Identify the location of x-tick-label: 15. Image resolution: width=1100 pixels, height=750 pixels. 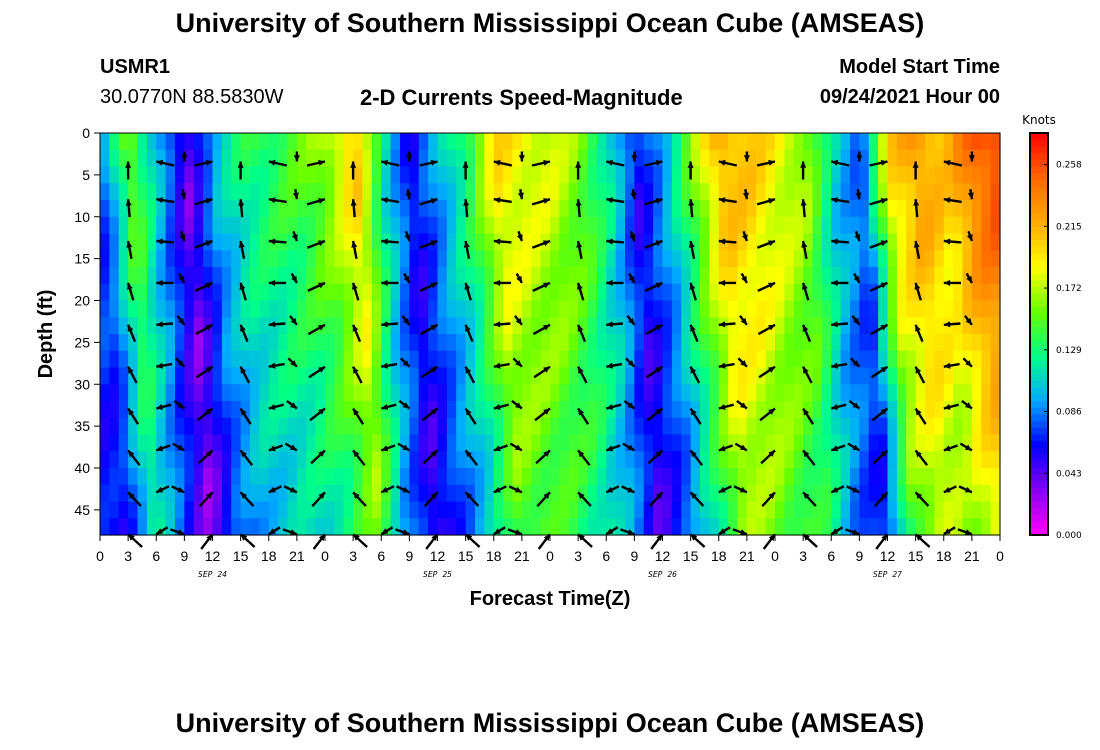
(241, 556).